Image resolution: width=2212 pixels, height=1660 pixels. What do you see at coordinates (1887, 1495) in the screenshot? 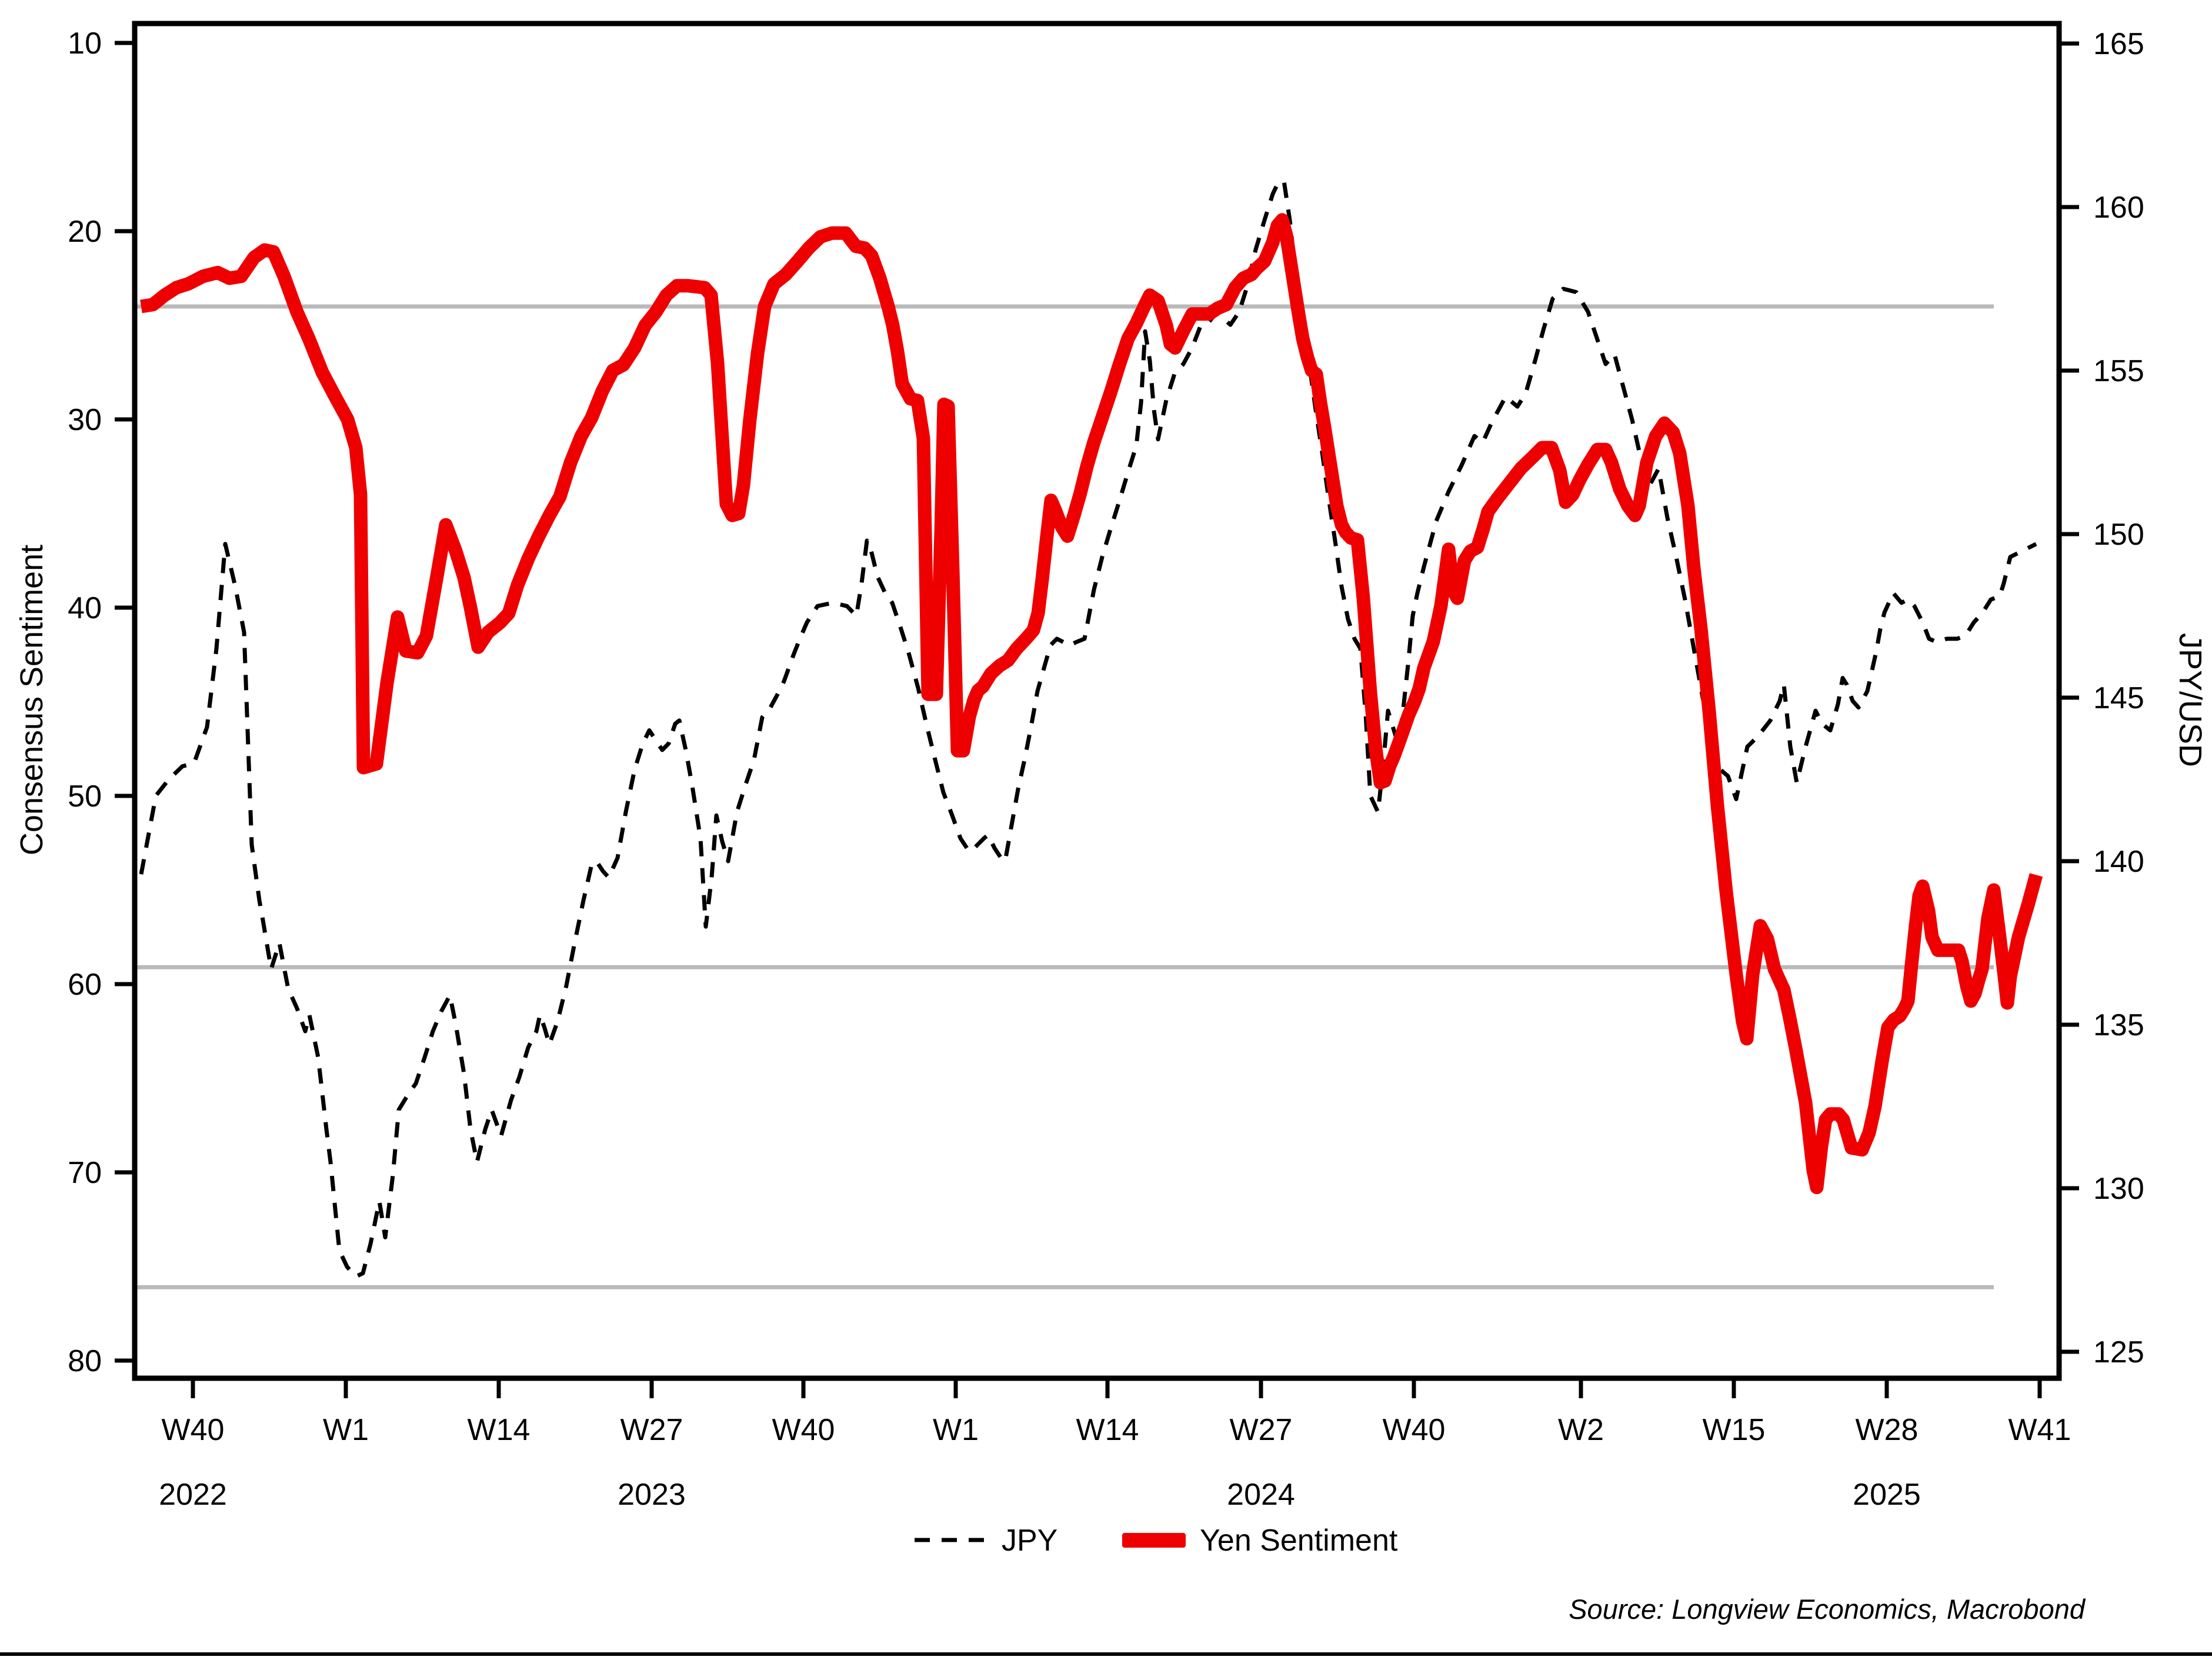
I see `x-year-label: 2025` at bounding box center [1887, 1495].